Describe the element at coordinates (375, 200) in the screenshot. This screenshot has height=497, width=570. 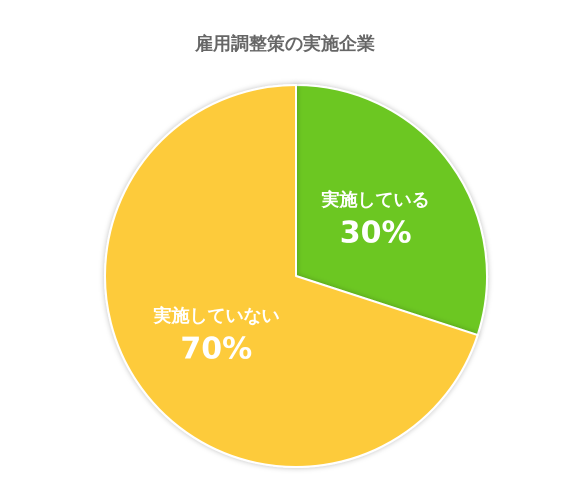
I see `slice-label: 実施している` at that location.